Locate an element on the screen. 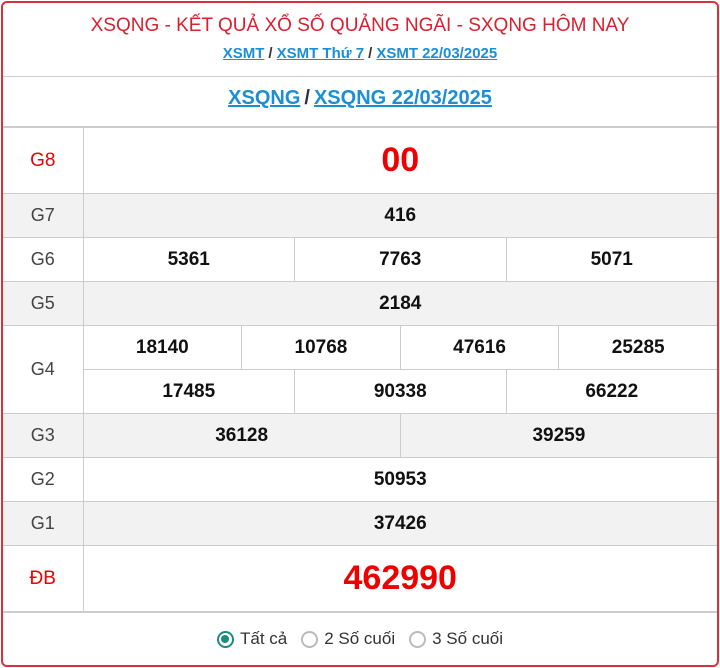 The width and height of the screenshot is (720, 668). prize-number: 90338 is located at coordinates (400, 391).